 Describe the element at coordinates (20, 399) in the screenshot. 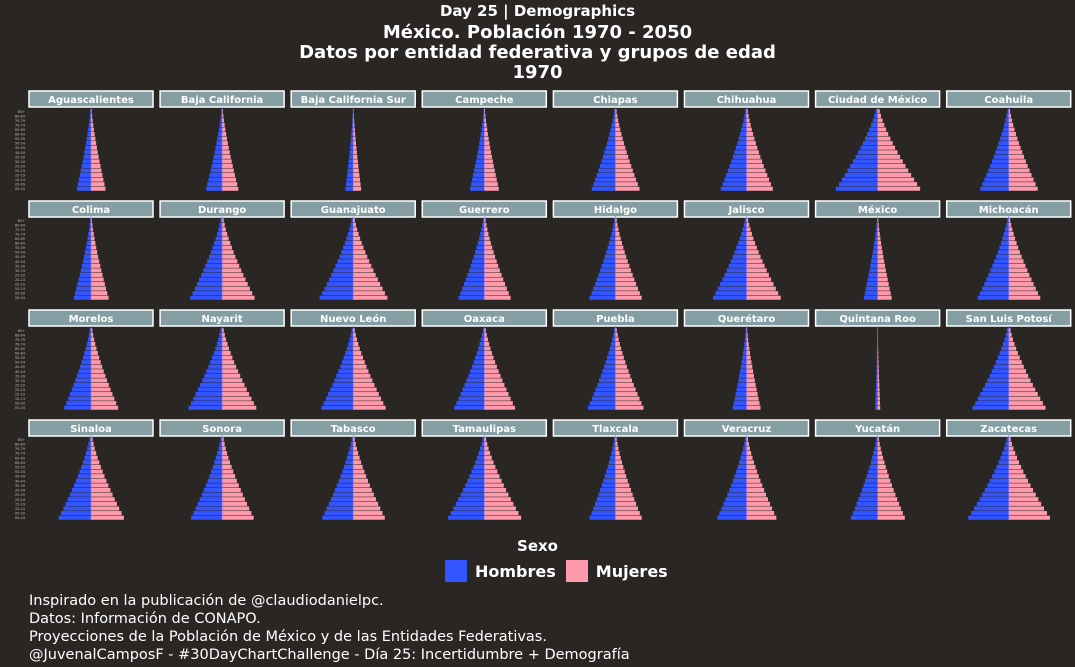

I see `age-tick-label: 10-14` at that location.